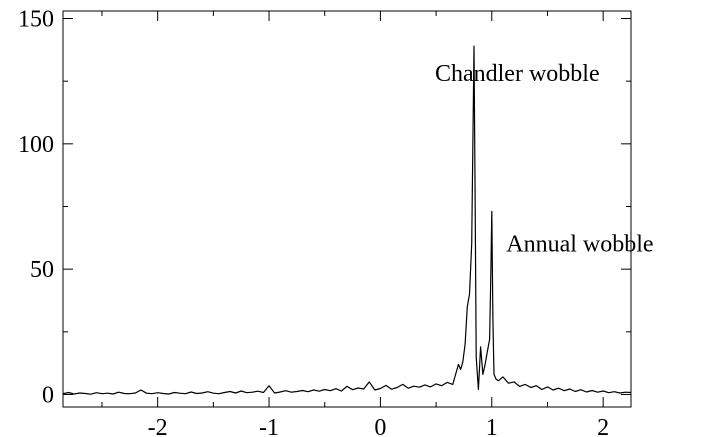  Describe the element at coordinates (36, 145) in the screenshot. I see `y-tick-label: 100` at that location.